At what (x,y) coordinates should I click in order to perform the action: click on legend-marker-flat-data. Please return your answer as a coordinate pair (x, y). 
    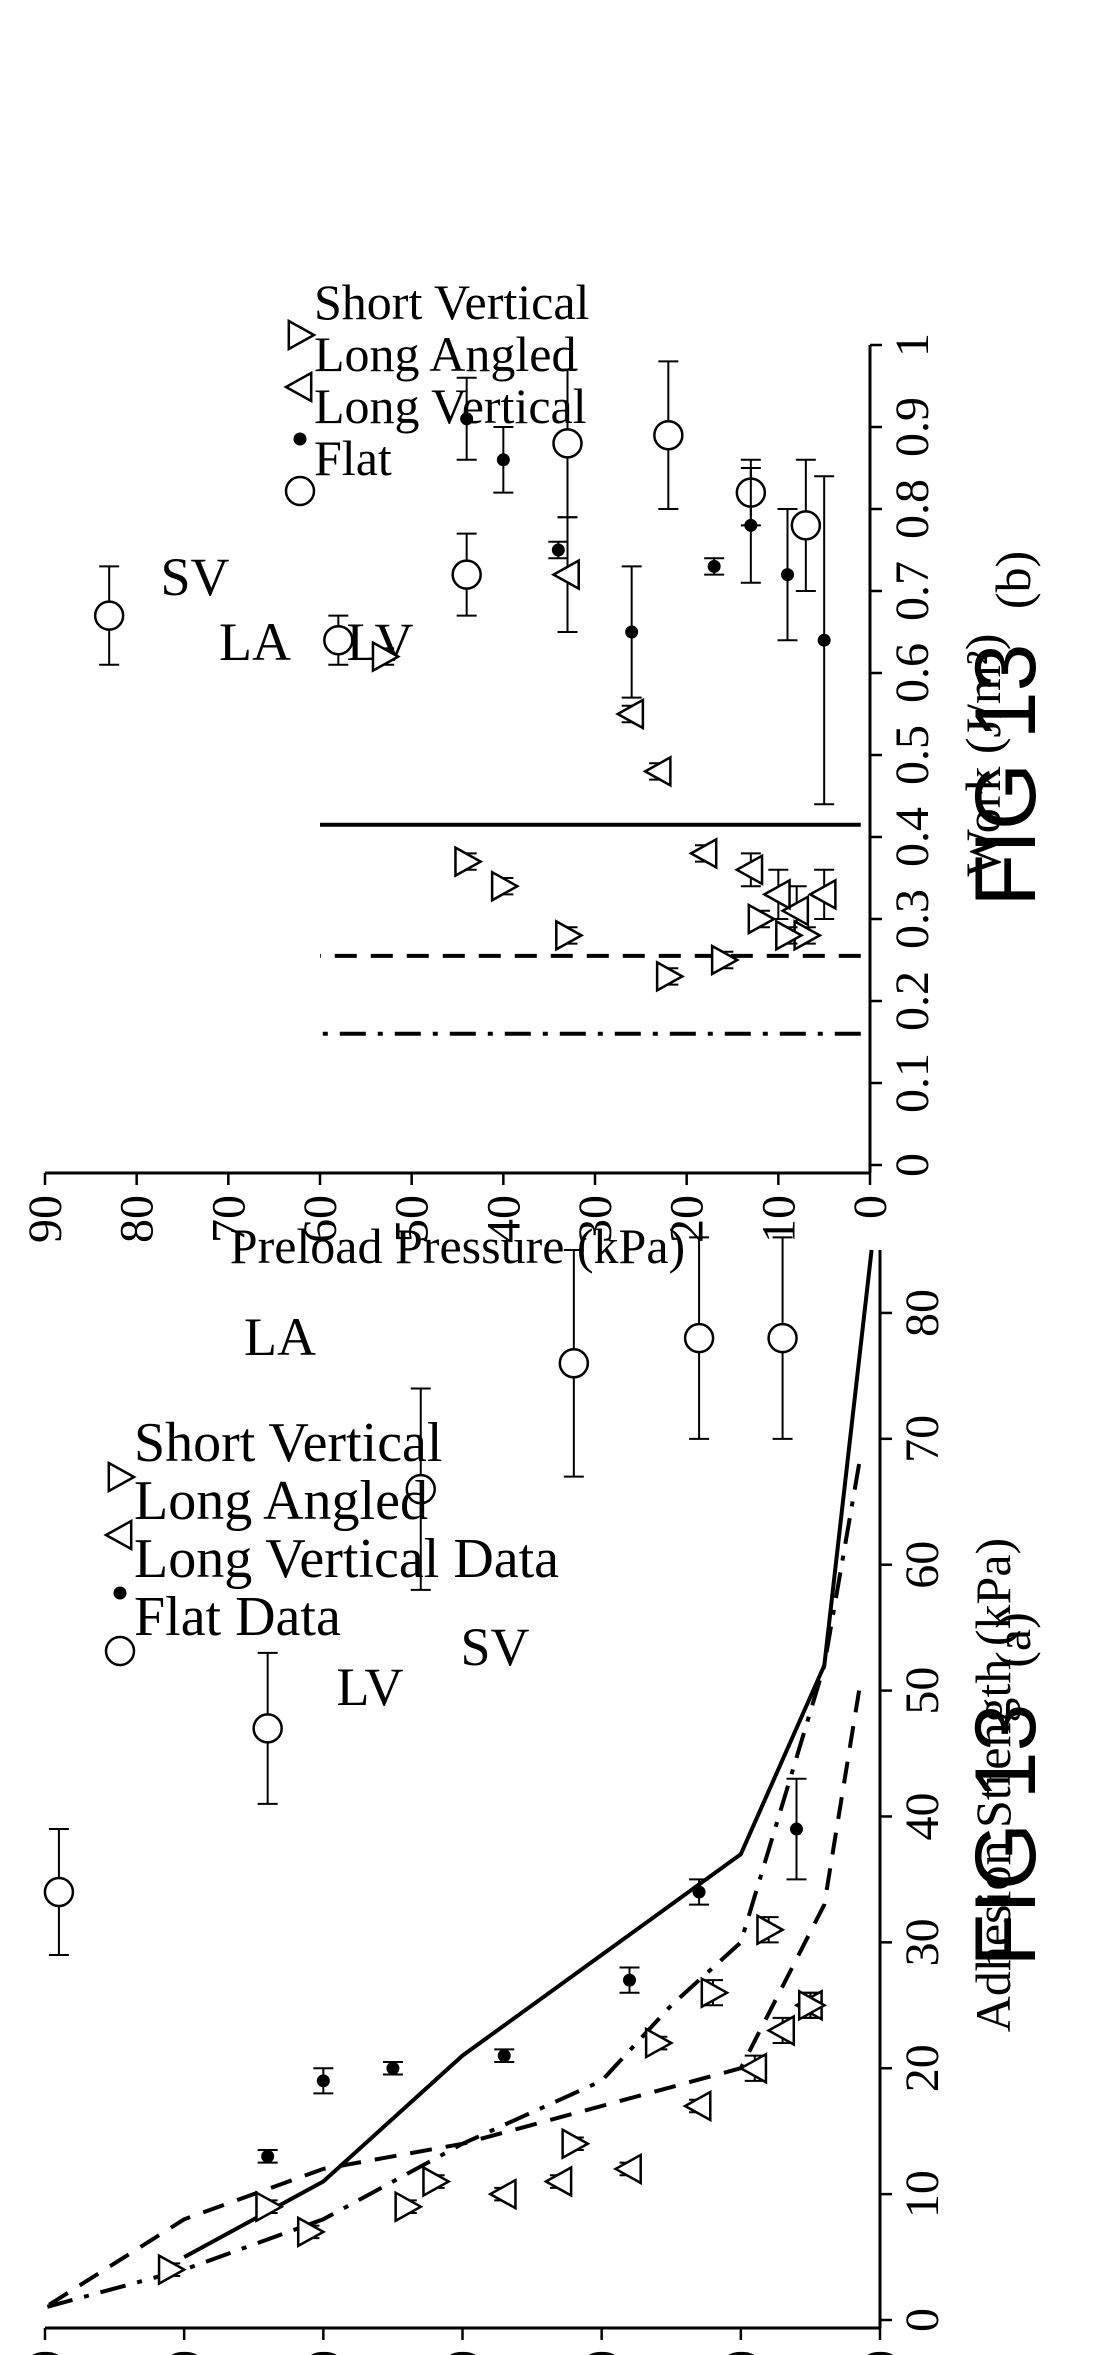
    Looking at the image, I should click on (120, 1651).